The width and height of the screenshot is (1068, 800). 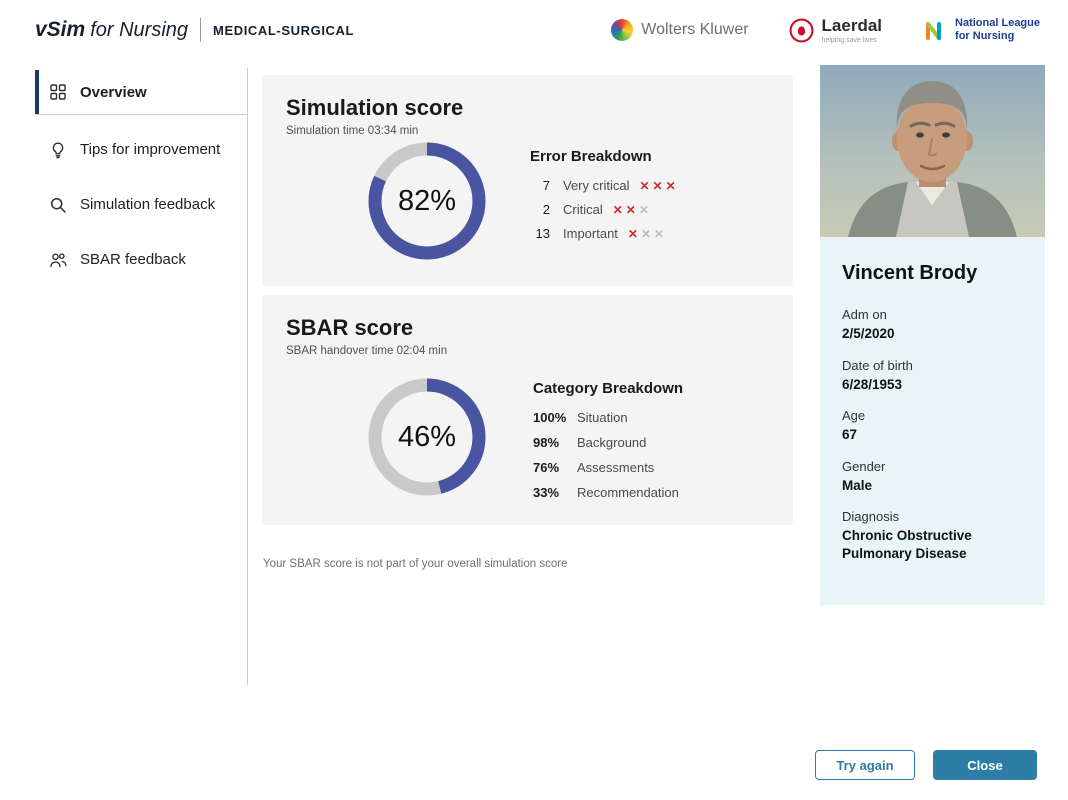 I want to click on category-row-situation: 100% Situation, so click(x=608, y=417).